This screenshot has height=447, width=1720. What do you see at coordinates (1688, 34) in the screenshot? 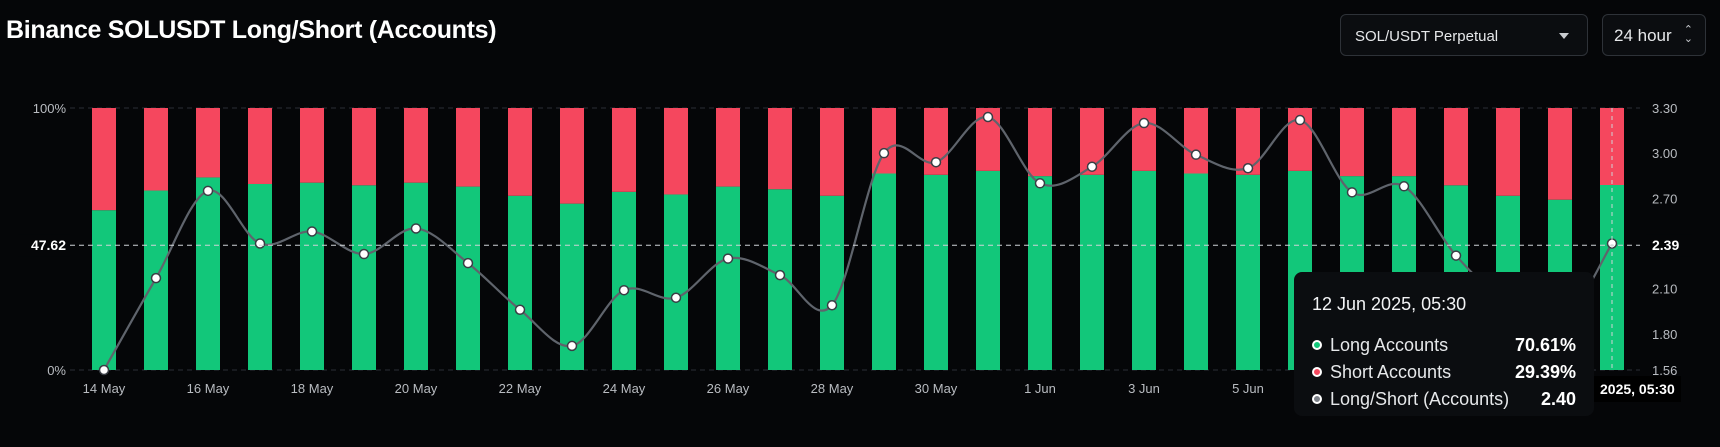
I see `sort-updown-icon: ⌃ ⌄` at bounding box center [1688, 34].